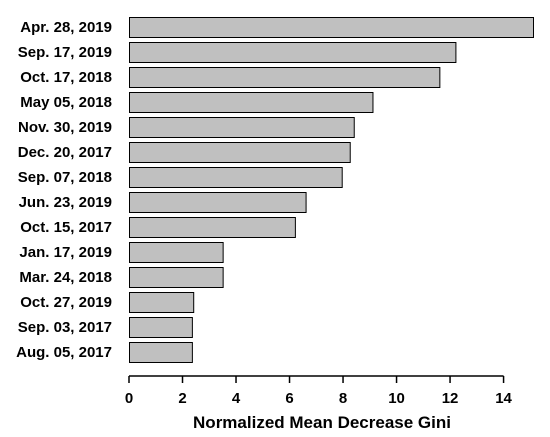 The image size is (550, 437). I want to click on category-label: May 05, 2018, so click(66, 102).